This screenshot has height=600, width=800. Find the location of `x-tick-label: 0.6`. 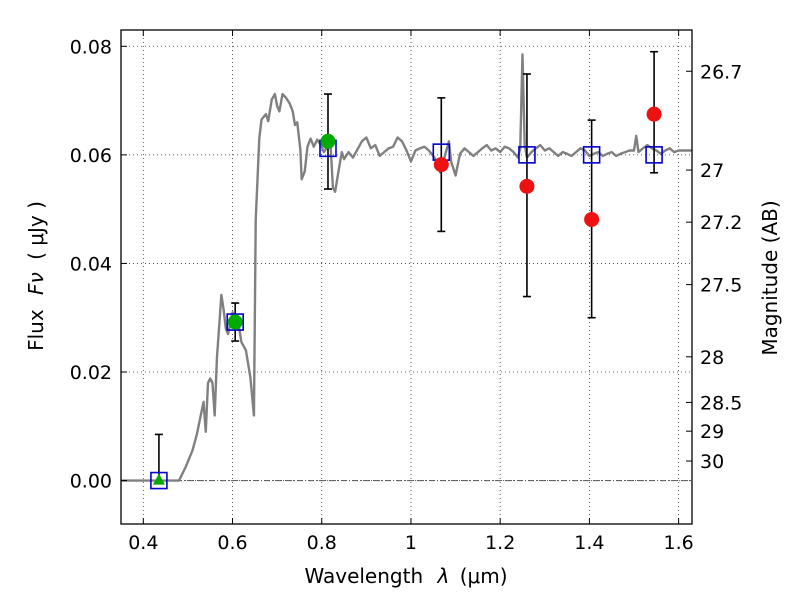

x-tick-label: 0.6 is located at coordinates (232, 543).